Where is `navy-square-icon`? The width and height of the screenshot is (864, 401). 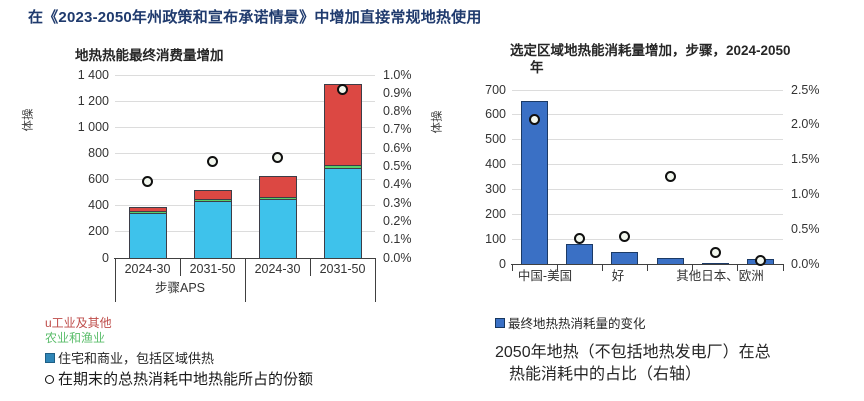
navy-square-icon is located at coordinates (500, 323).